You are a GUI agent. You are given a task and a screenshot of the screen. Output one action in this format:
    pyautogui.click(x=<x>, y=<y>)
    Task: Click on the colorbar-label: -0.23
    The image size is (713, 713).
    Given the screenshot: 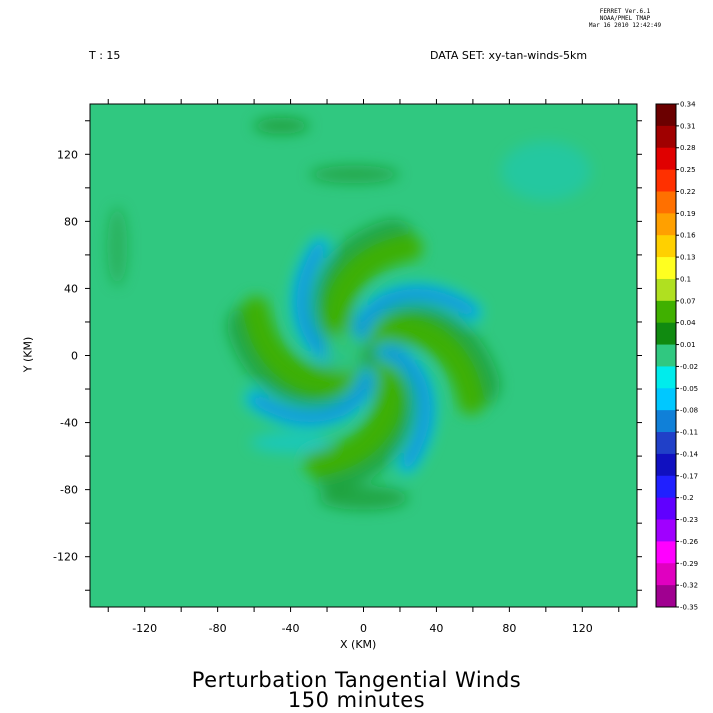 What is the action you would take?
    pyautogui.click(x=689, y=520)
    